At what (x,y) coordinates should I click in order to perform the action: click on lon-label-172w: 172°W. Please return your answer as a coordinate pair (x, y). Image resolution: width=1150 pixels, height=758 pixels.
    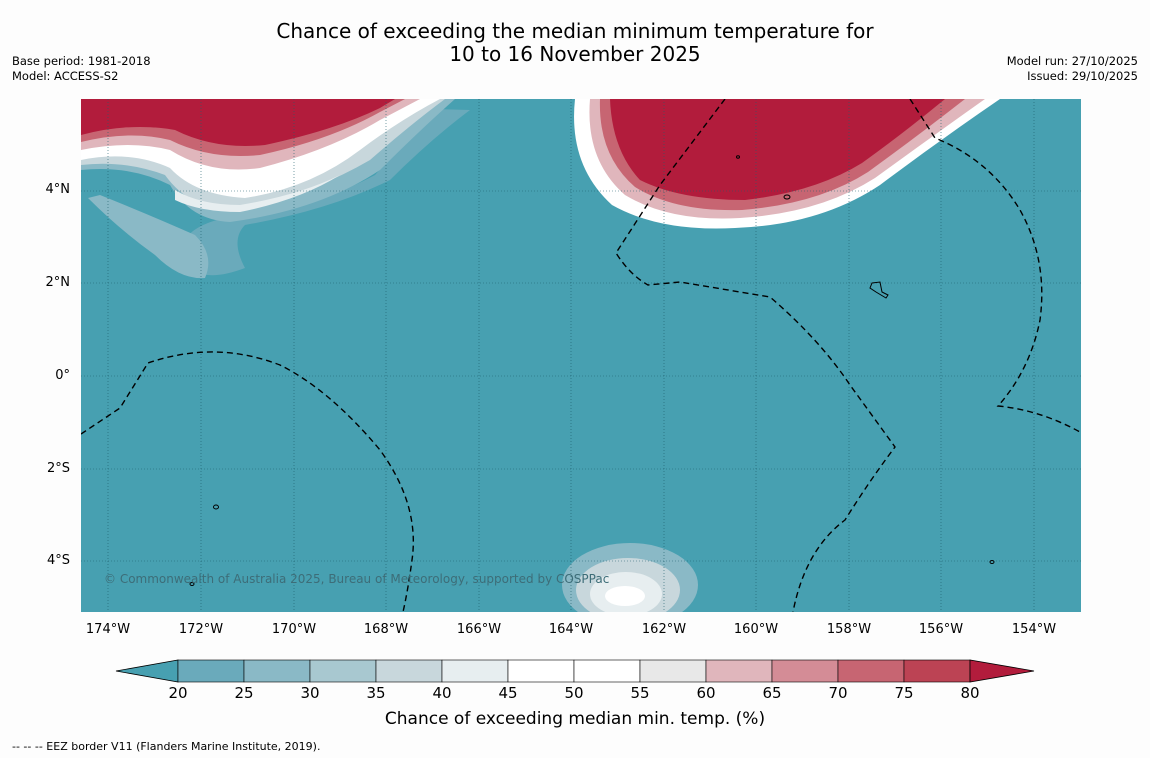
    Looking at the image, I should click on (201, 629).